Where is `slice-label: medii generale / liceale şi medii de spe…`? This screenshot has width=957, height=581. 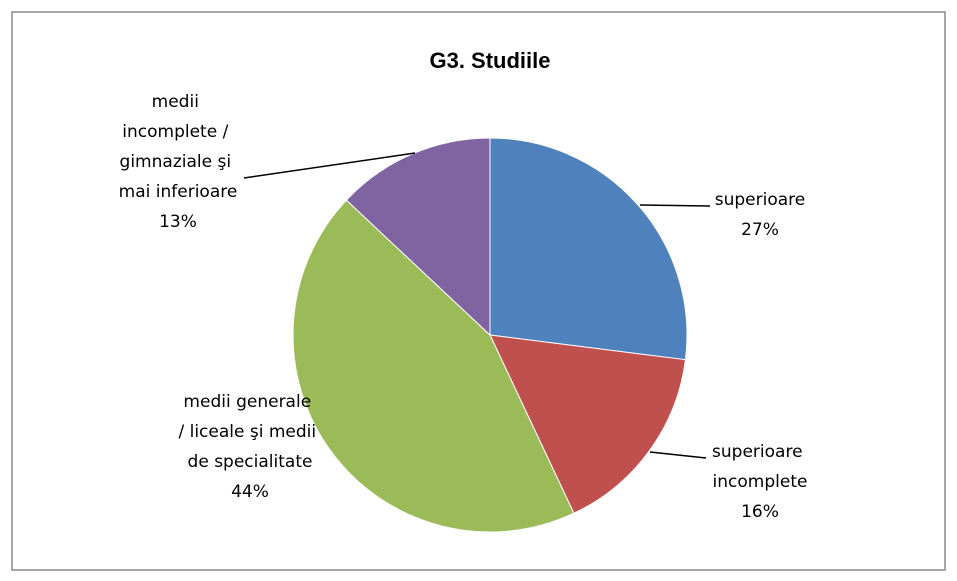 slice-label: medii generale / liceale şi medii de spe… is located at coordinates (249, 432).